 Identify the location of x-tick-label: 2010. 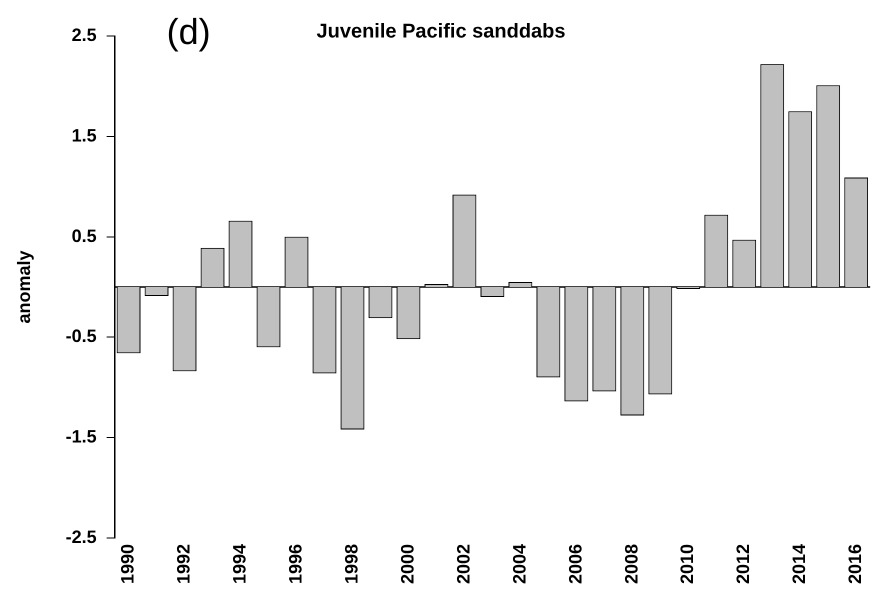
(687, 564).